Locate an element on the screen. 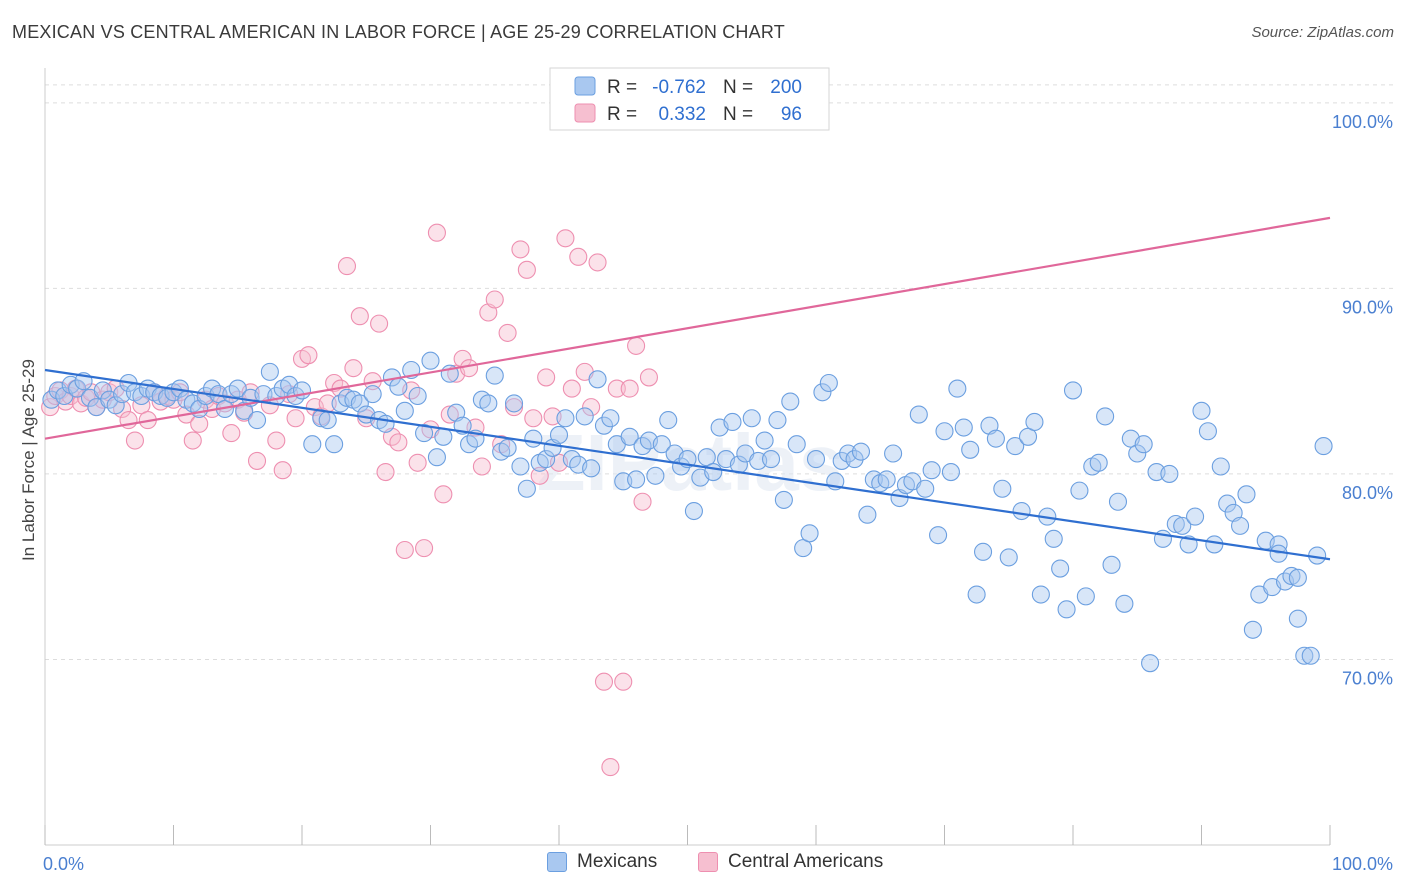  legend-r-value-2: 0.332 is located at coordinates (682, 114).